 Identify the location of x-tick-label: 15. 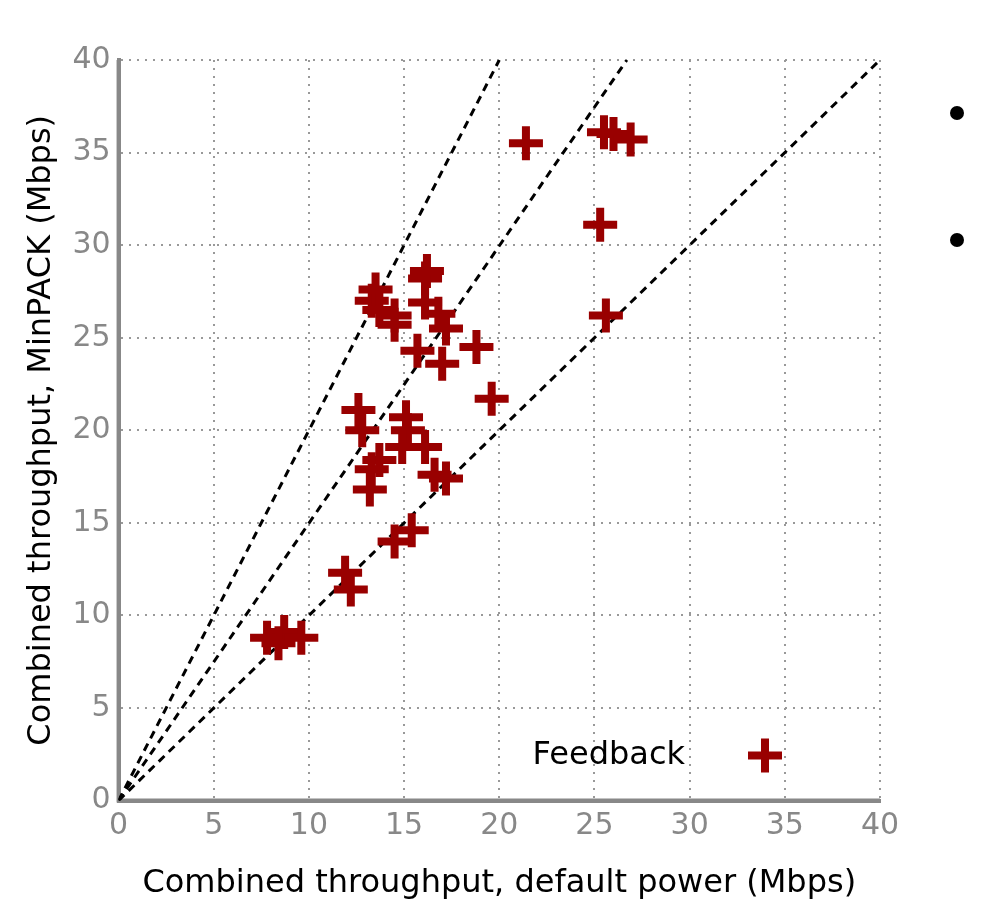
(404, 824).